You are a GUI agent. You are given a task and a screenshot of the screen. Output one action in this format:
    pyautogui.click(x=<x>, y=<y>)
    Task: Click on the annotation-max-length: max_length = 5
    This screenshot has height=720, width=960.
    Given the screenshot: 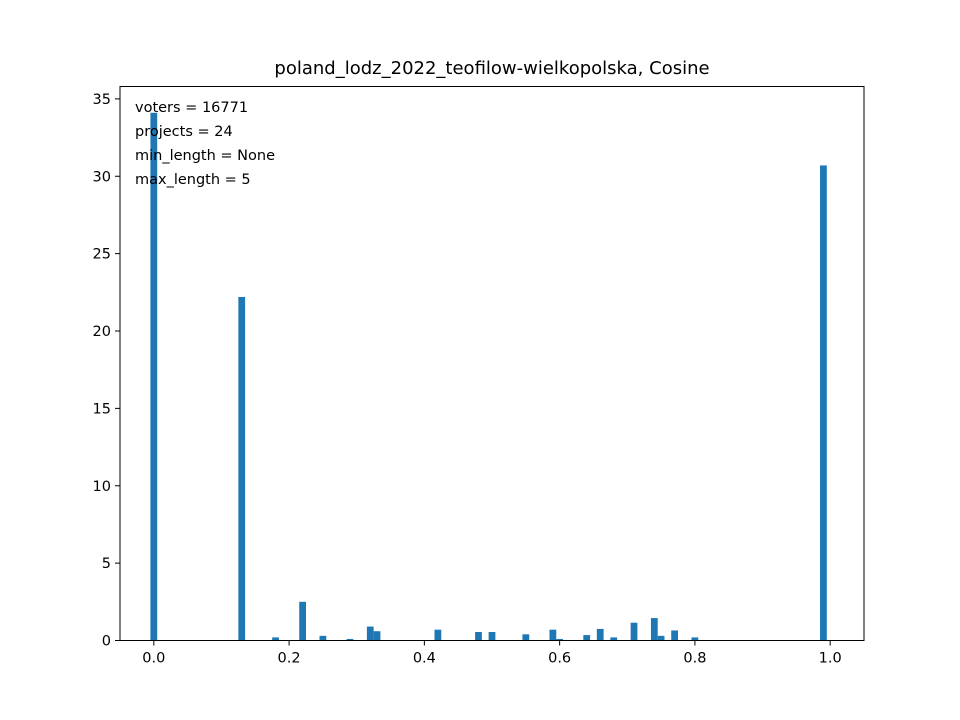 What is the action you would take?
    pyautogui.click(x=193, y=180)
    